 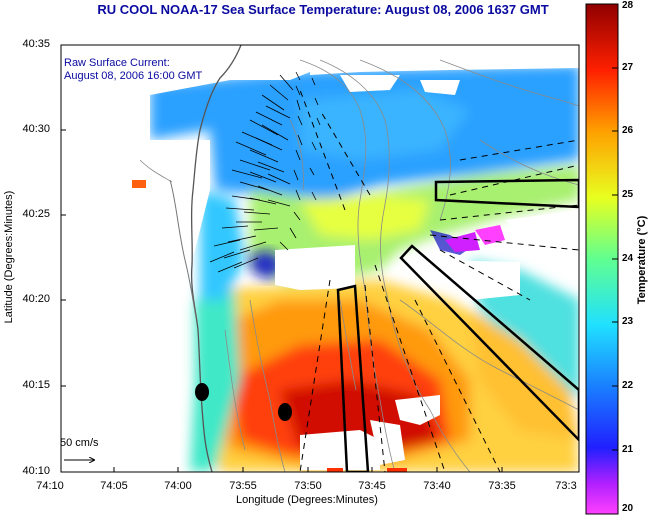 What do you see at coordinates (628, 449) in the screenshot?
I see `colorbar-tick: 21` at bounding box center [628, 449].